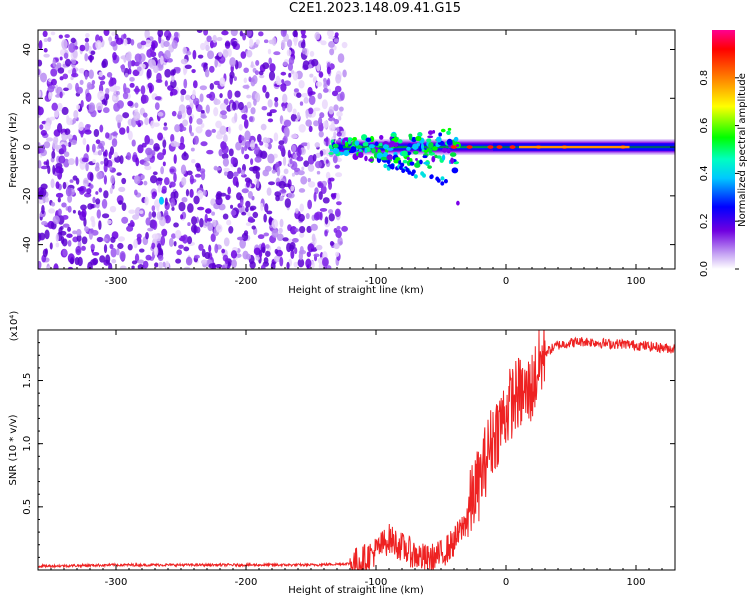 The height and width of the screenshot is (600, 750). What do you see at coordinates (501, 166) in the screenshot?
I see `spectrogram-signal-band` at bounding box center [501, 166].